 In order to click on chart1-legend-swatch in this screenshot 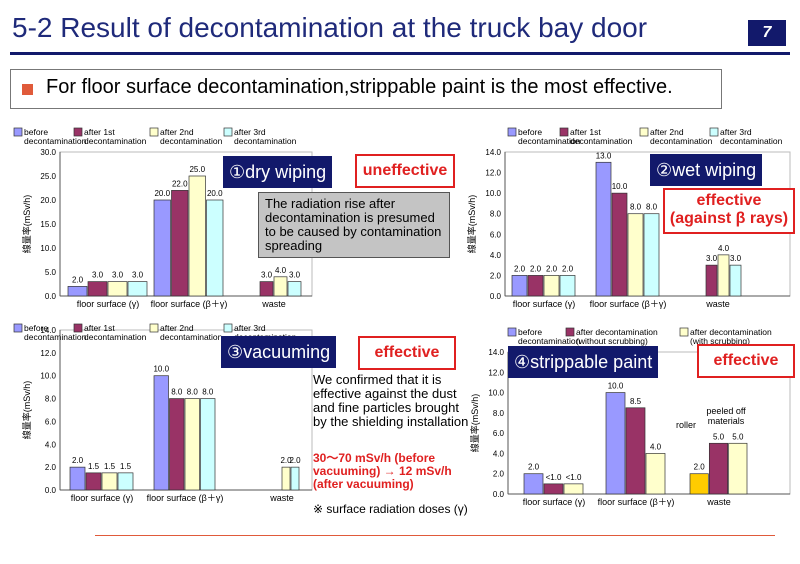, I will do `click(154, 132)`.